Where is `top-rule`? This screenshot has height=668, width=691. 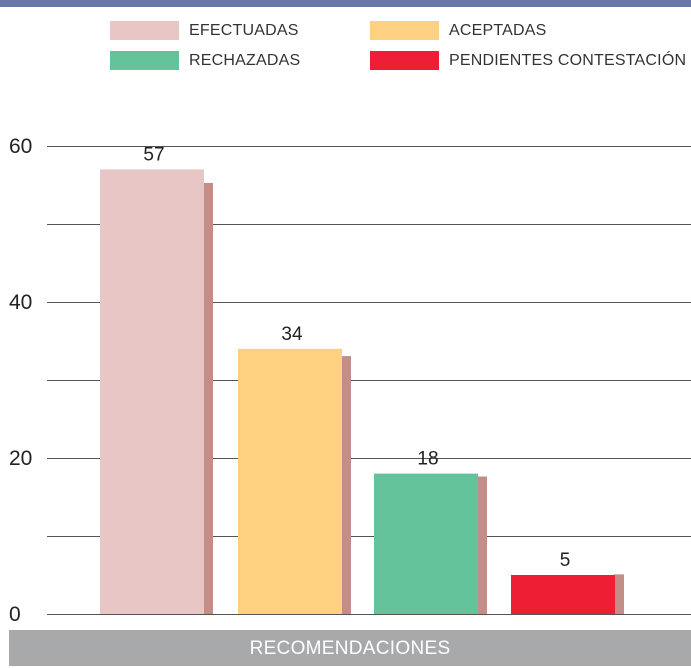 top-rule is located at coordinates (345, 3).